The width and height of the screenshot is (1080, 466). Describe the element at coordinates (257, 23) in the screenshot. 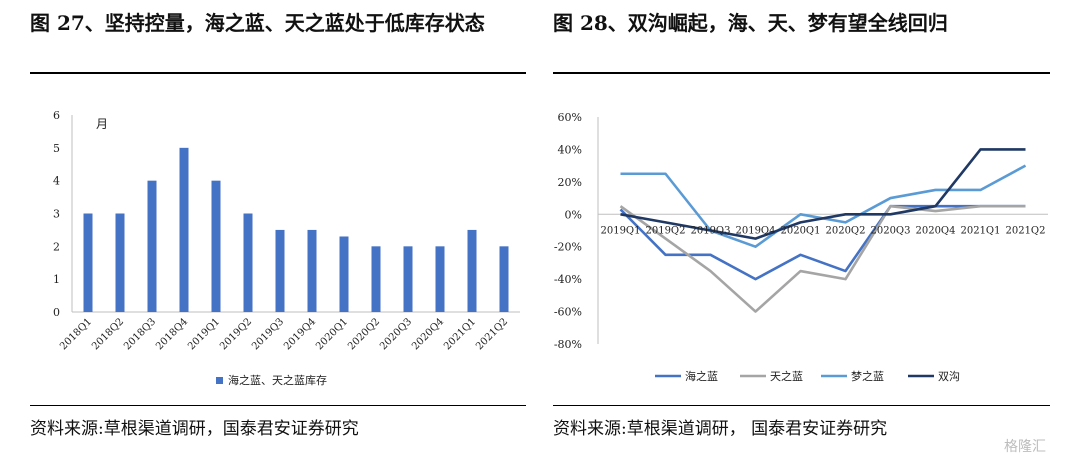

I see `left-figure-title: 图 27、坚持控量，海之蓝、天之蓝处于低库存状态` at that location.